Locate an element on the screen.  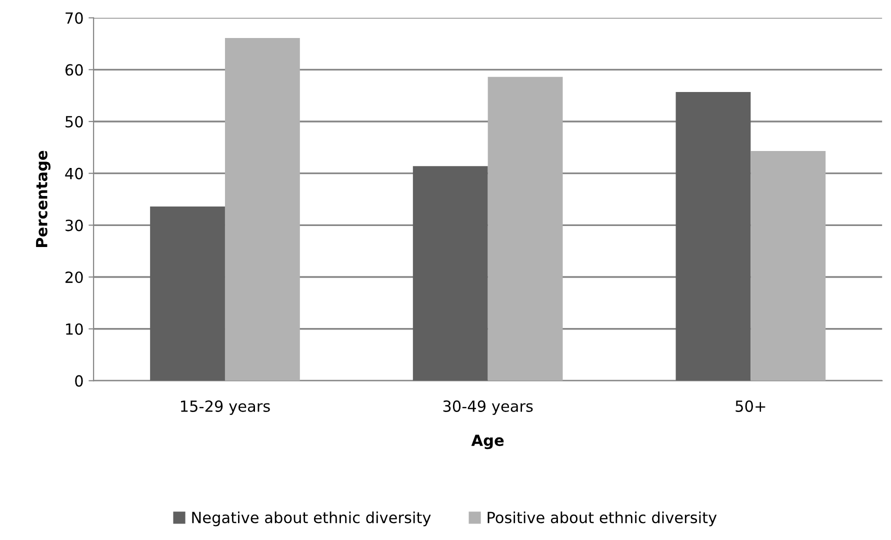
x-tick-label: 50+ is located at coordinates (751, 406).